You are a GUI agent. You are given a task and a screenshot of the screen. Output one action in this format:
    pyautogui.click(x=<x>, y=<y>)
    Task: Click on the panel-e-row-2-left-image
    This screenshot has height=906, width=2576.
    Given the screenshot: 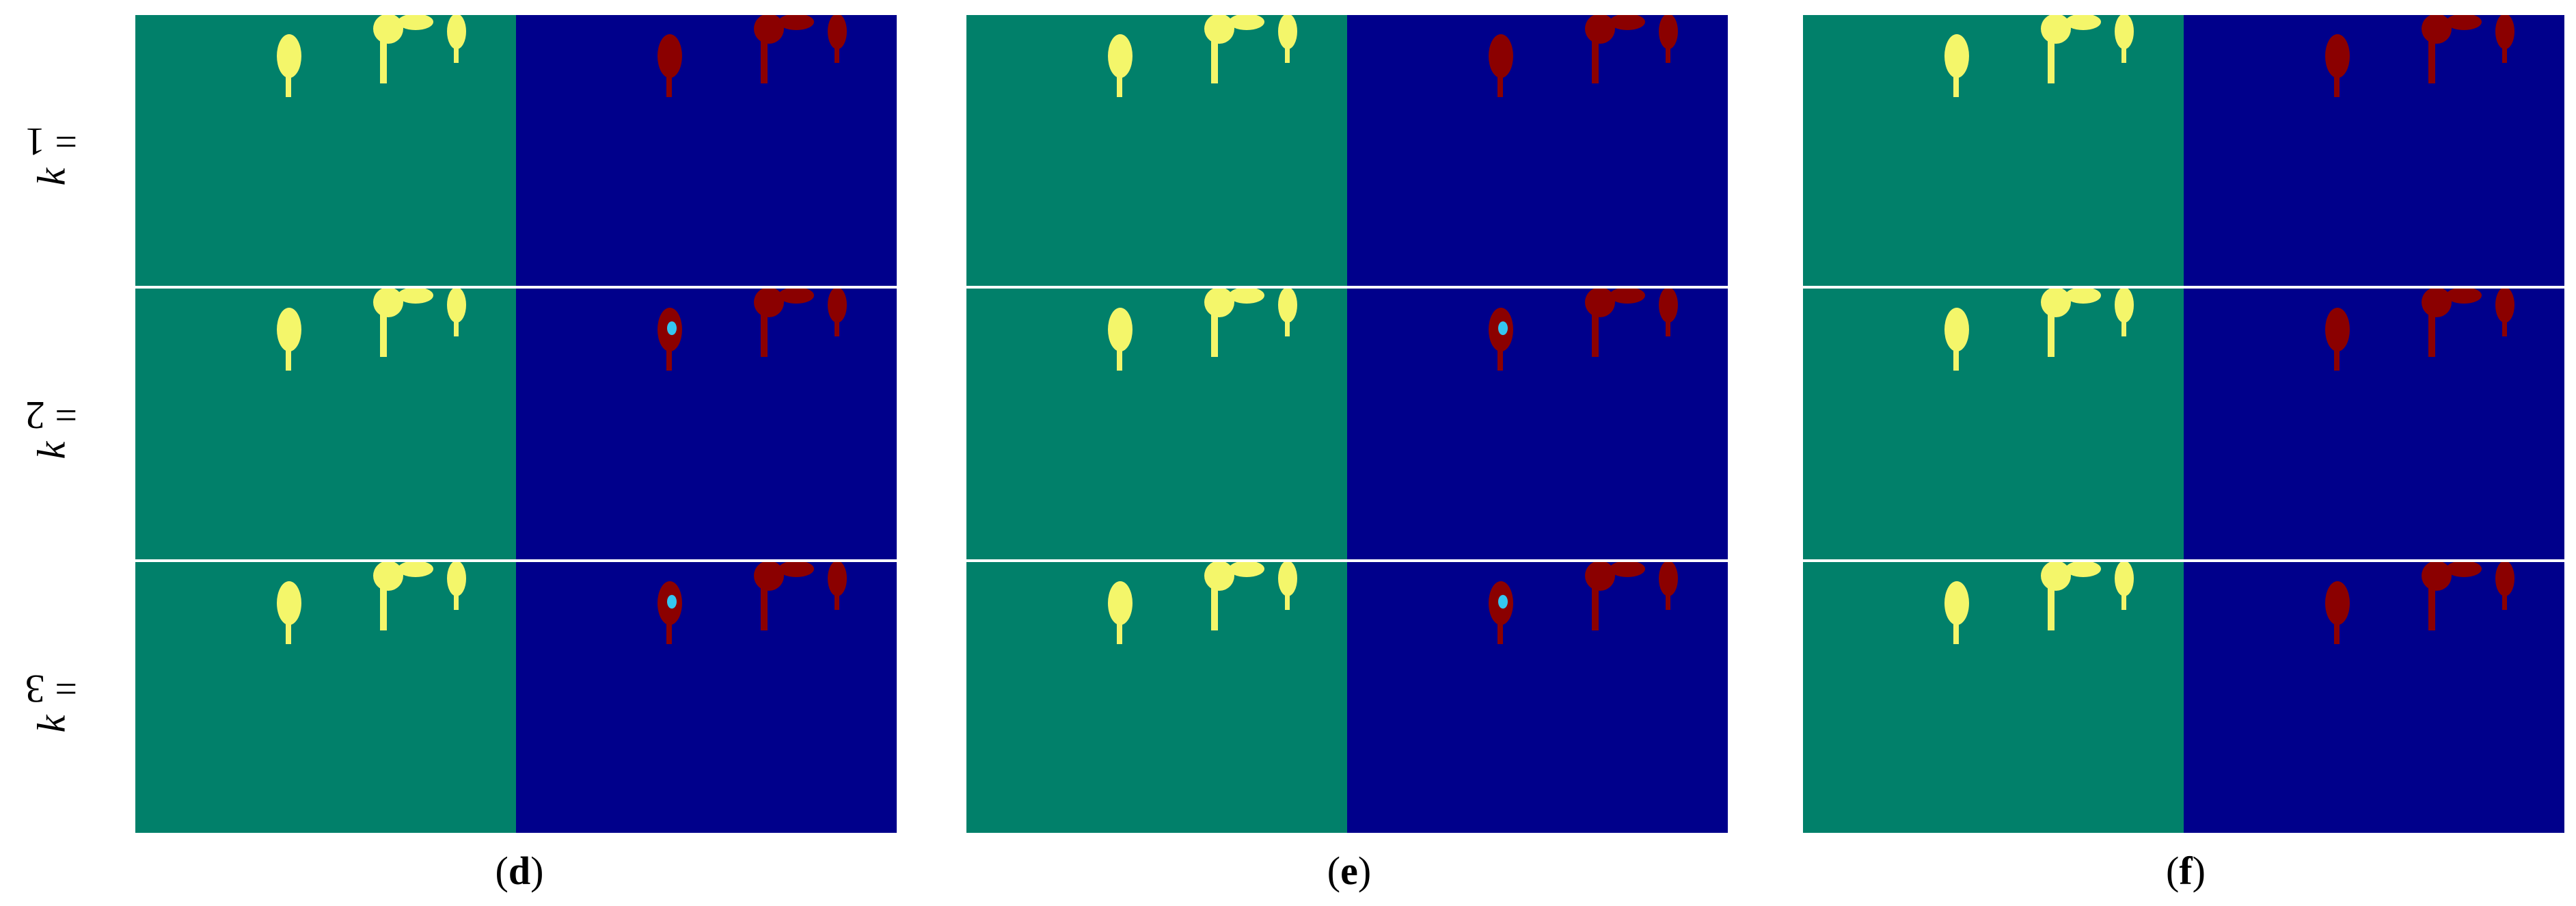 What is the action you would take?
    pyautogui.click(x=1156, y=424)
    